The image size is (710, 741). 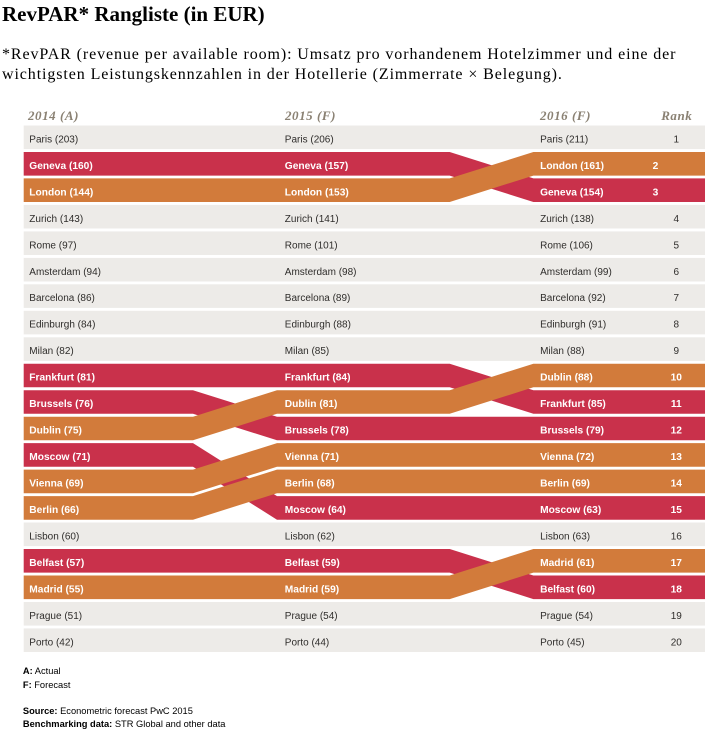 I want to click on svg-text: Lisbon (60), so click(x=54, y=536).